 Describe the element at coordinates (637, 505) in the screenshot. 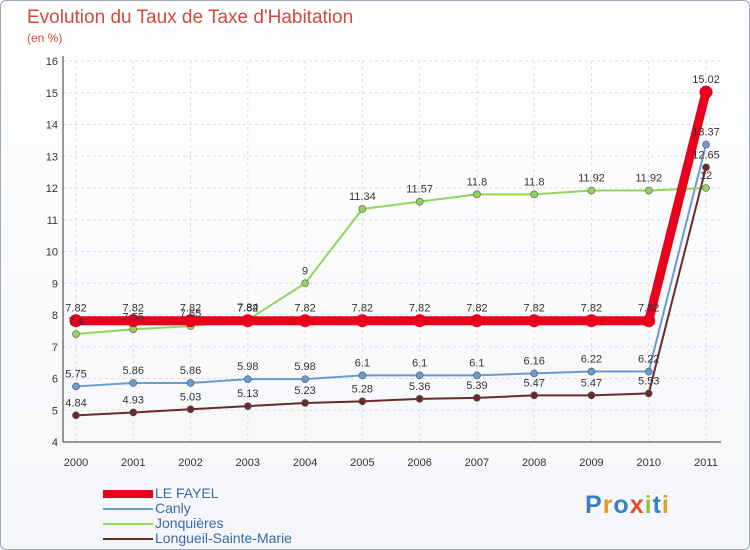

I see `logo-letter: x` at that location.